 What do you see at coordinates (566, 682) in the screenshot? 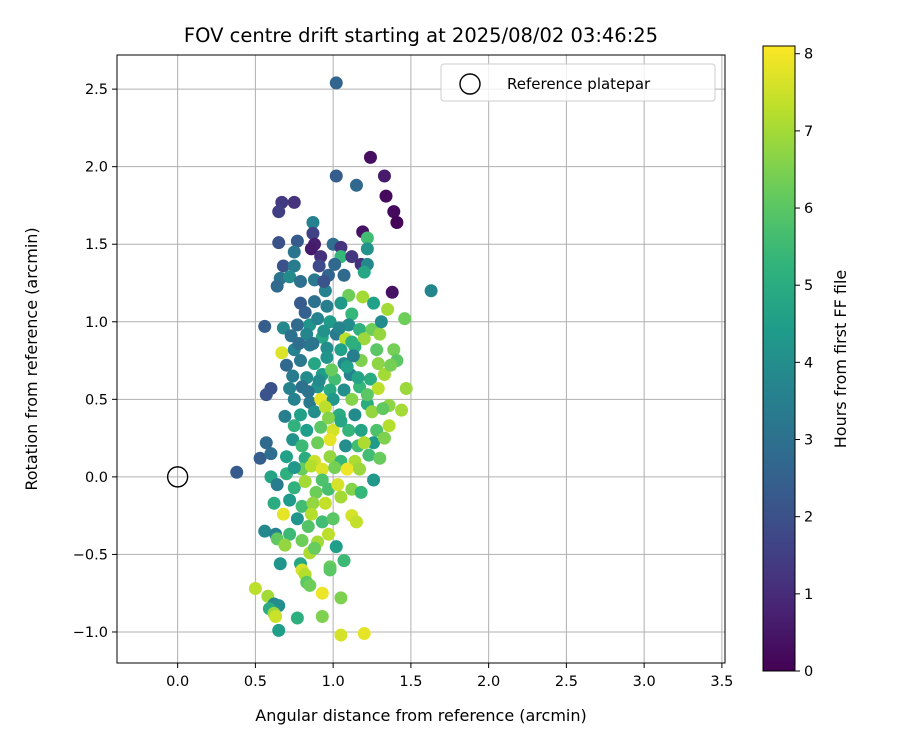
I see `x-tick-label: 2.5` at bounding box center [566, 682].